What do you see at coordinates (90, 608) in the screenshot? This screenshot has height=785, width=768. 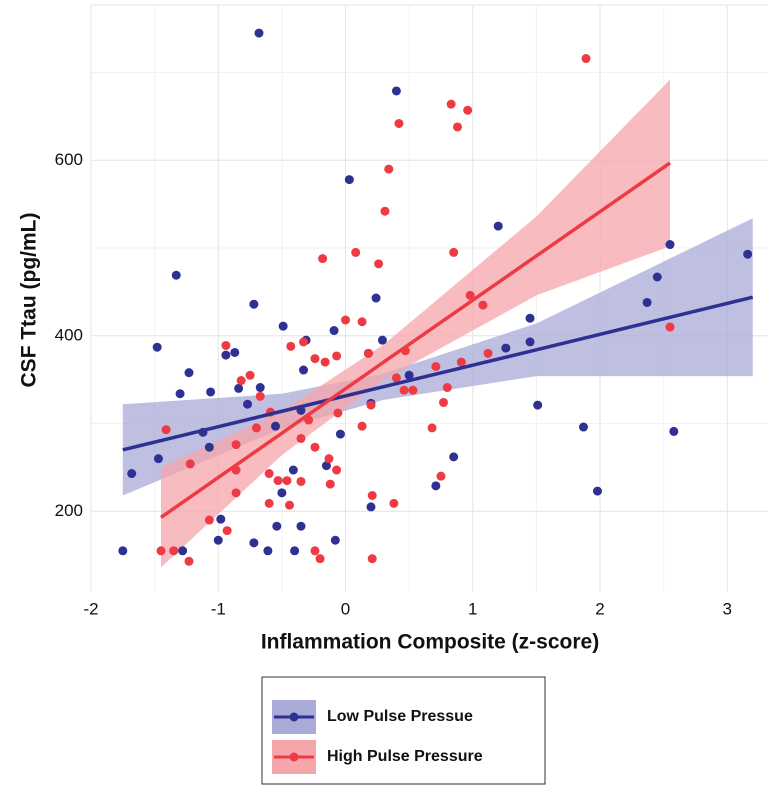 I see `x-tick-label: -2` at bounding box center [90, 608].